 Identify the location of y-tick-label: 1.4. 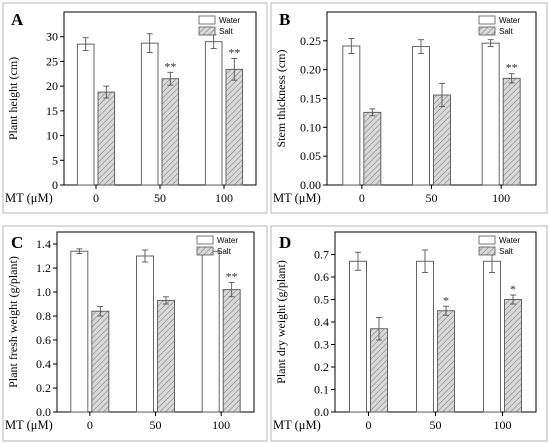
(43, 244).